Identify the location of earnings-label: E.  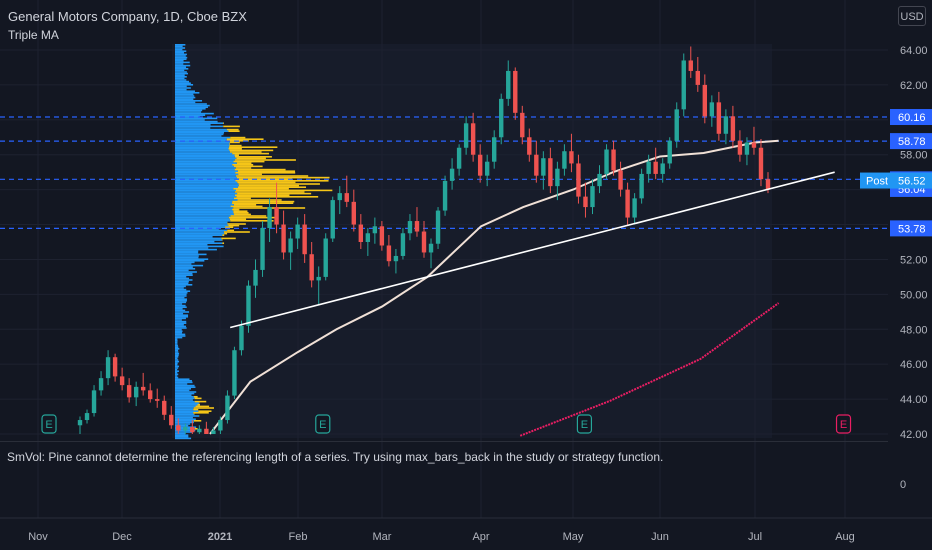
(322, 425).